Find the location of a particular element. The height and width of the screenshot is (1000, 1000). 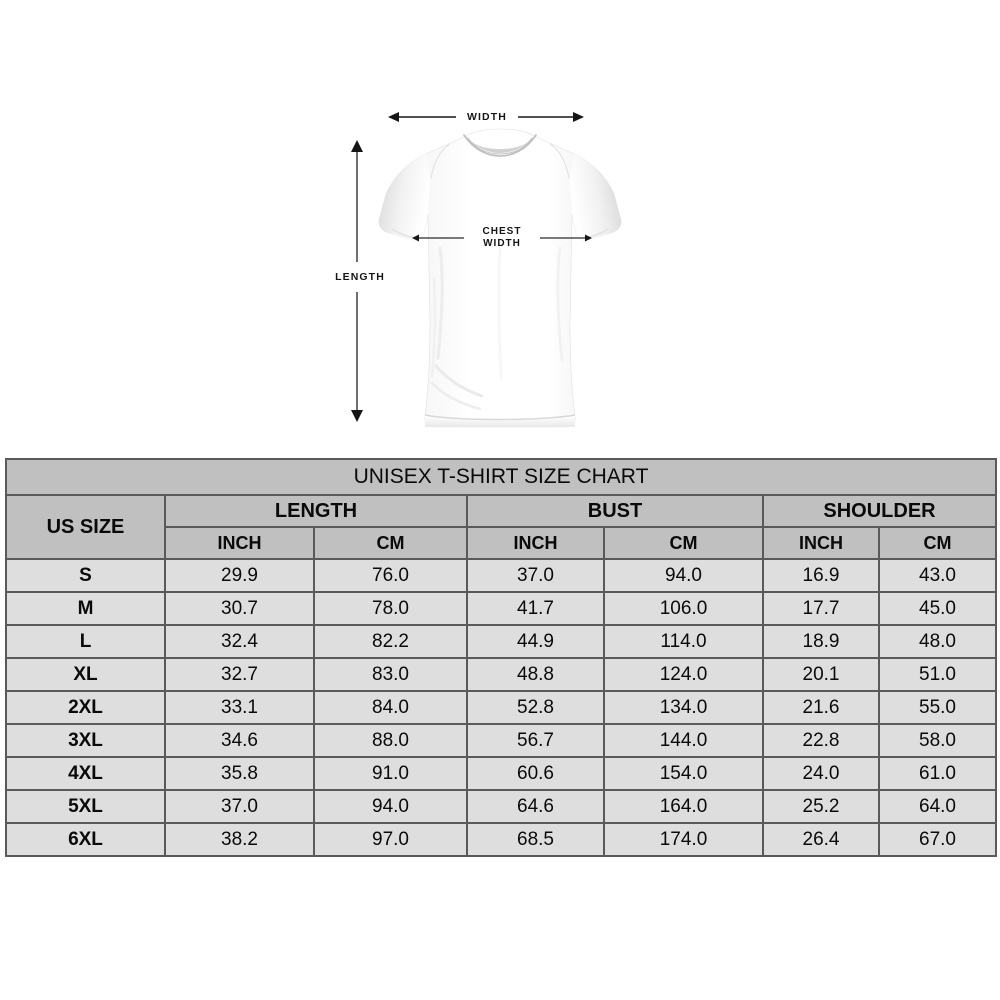

cell-bust-inch: 41.7 is located at coordinates (535, 608).